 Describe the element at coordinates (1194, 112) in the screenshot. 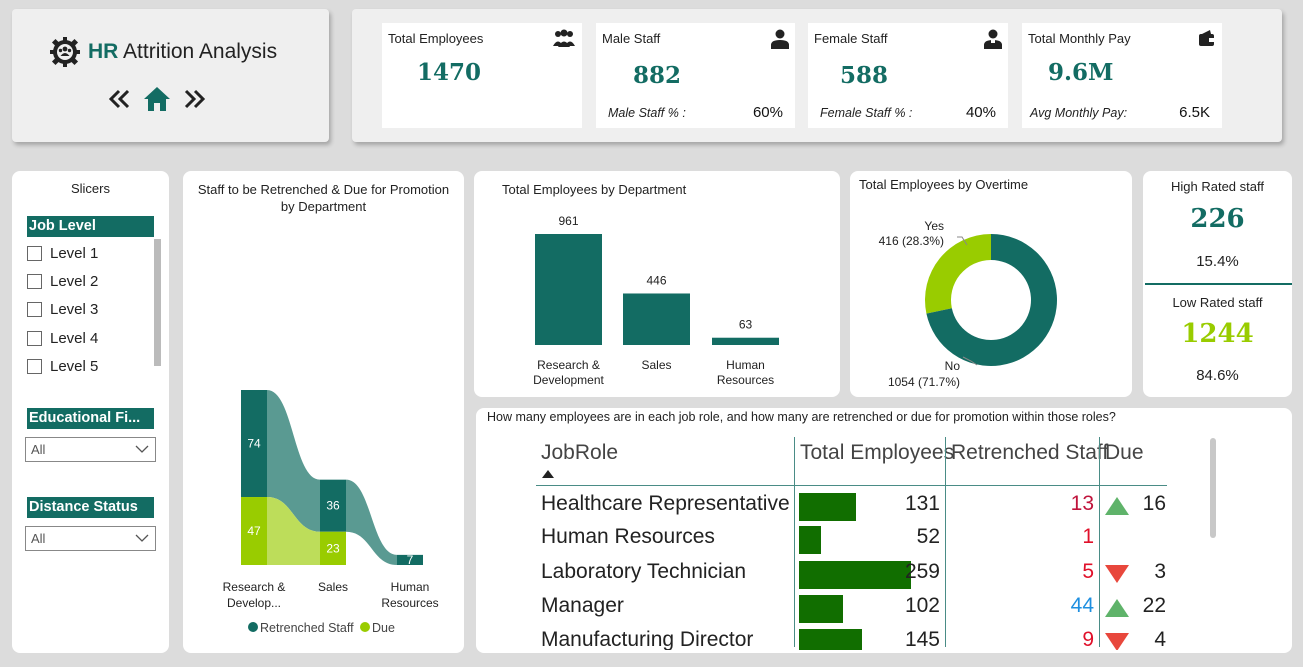

I see `kpi-sub-value: 6.5K` at that location.